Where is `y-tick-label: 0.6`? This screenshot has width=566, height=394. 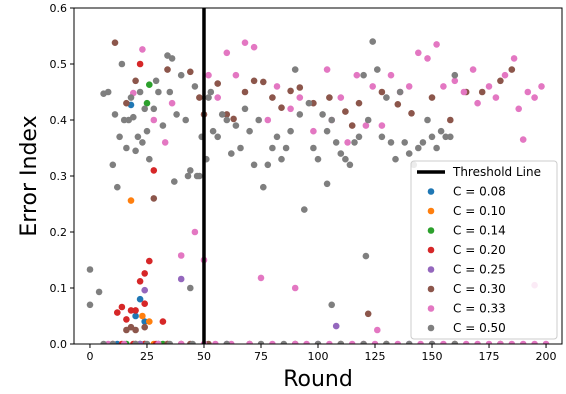 y-tick-label: 0.6 is located at coordinates (59, 8).